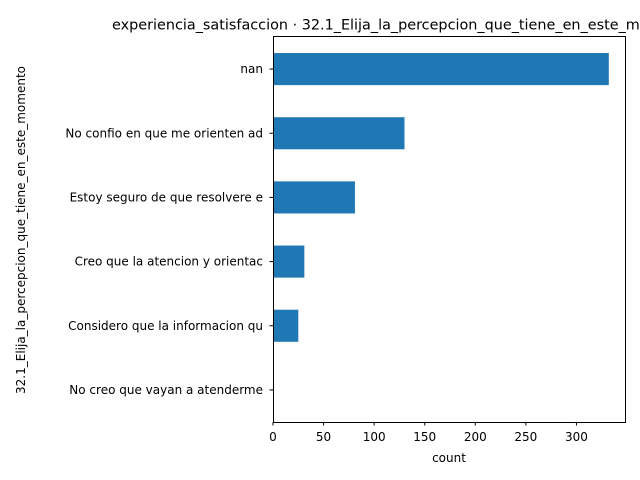 This screenshot has height=480, width=640. Describe the element at coordinates (374, 437) in the screenshot. I see `x-tick-label: 100` at that location.